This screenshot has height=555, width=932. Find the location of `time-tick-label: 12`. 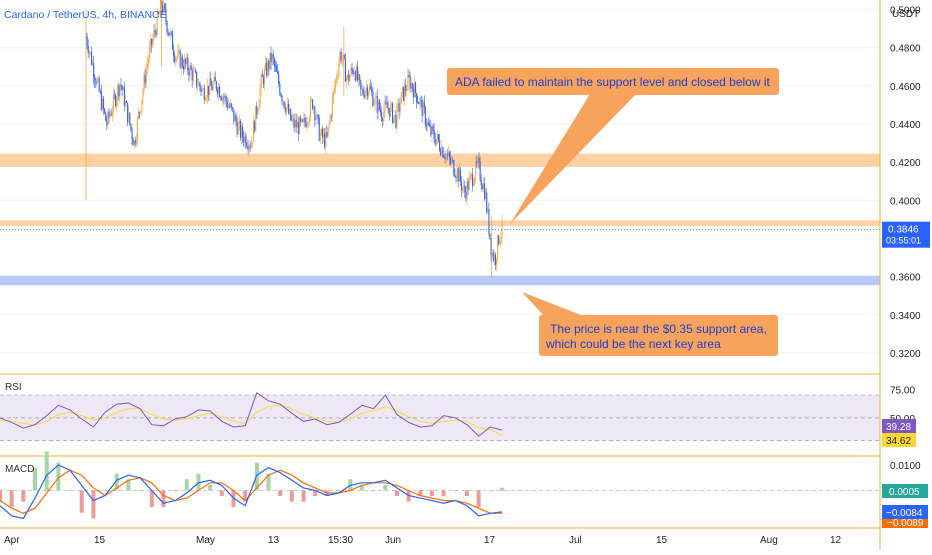

time-tick-label: 12 is located at coordinates (836, 540).